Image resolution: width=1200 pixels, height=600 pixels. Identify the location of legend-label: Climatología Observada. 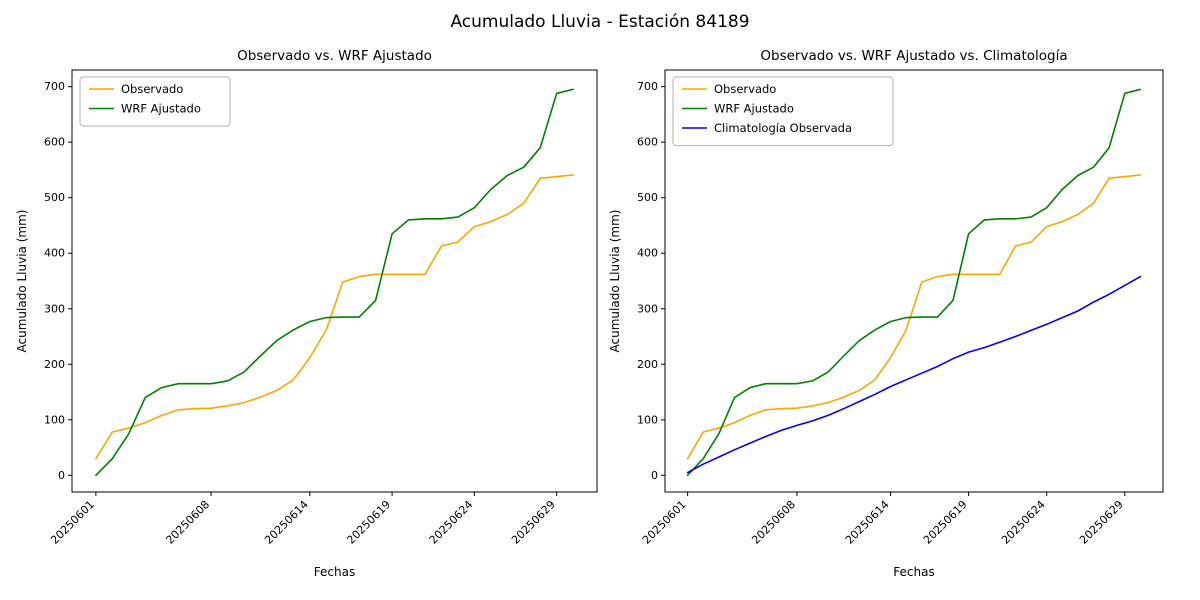
(783, 128).